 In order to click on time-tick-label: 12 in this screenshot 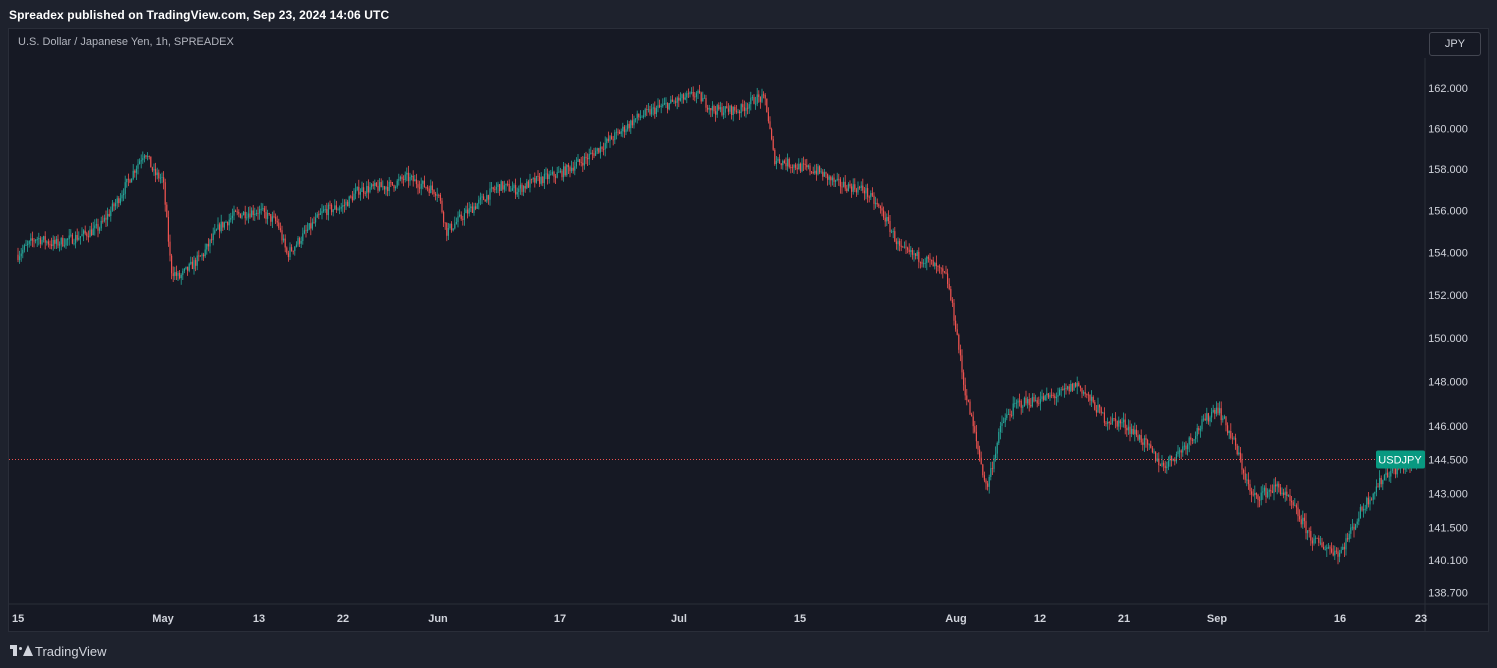, I will do `click(1040, 619)`.